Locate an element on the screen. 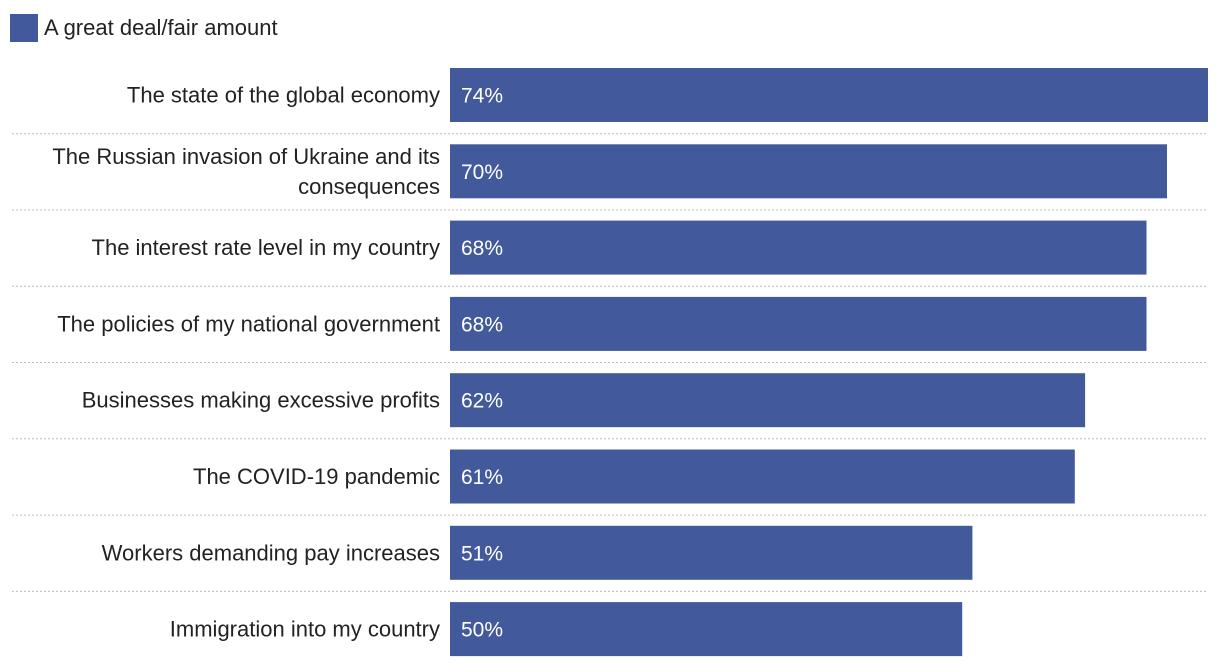 This screenshot has height=668, width=1220. legend-swatch is located at coordinates (24, 28).